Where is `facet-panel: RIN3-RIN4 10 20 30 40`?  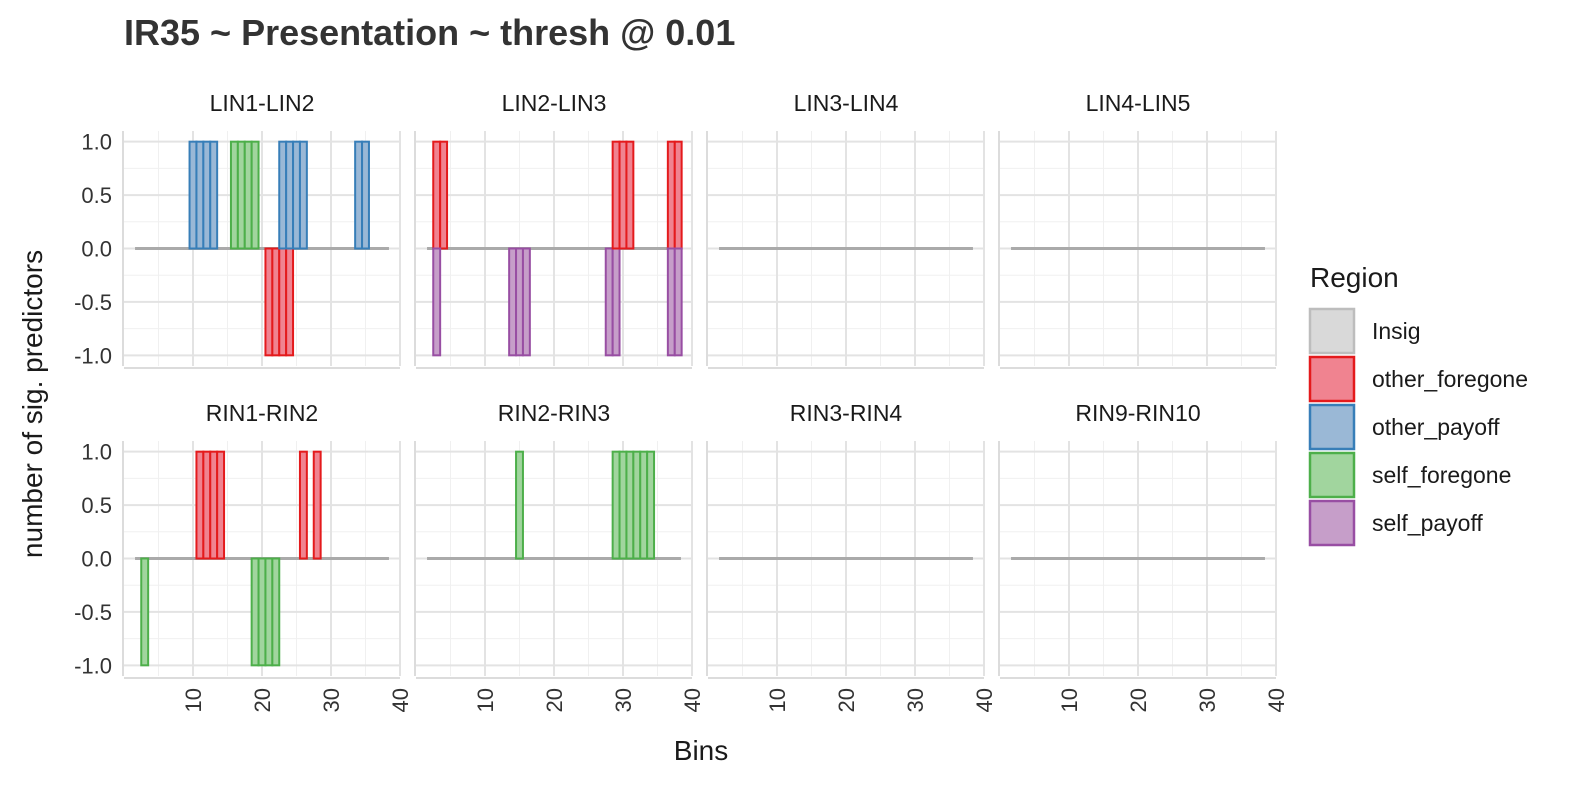 facet-panel: RIN3-RIN4 10 20 30 40 is located at coordinates (851, 556).